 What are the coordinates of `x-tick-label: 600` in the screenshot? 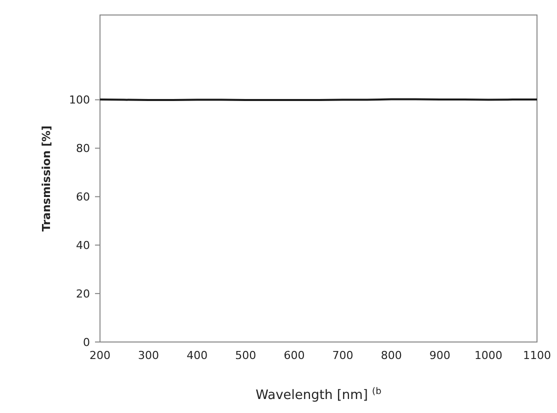 It's located at (294, 355).